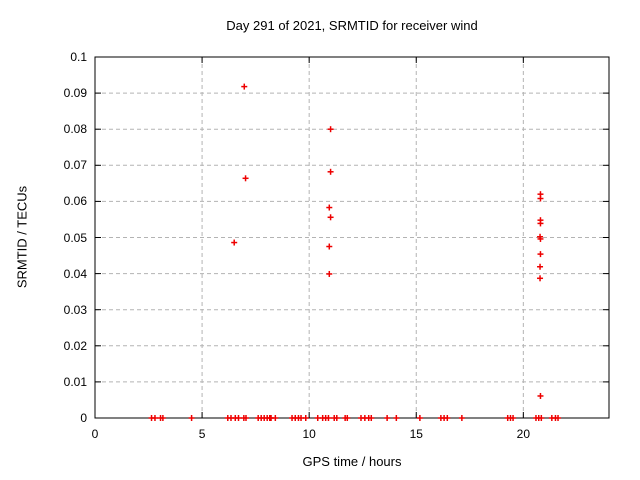 This screenshot has height=480, width=640. I want to click on y-tick-label: 0.07, so click(75, 165).